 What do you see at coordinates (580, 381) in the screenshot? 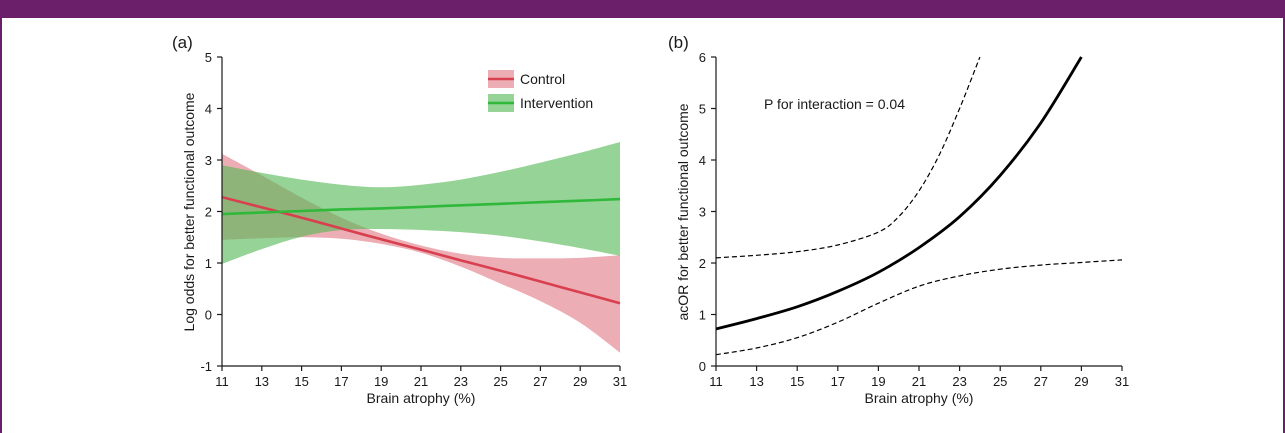
I see `panel-a-x-tick-label: 29` at bounding box center [580, 381].